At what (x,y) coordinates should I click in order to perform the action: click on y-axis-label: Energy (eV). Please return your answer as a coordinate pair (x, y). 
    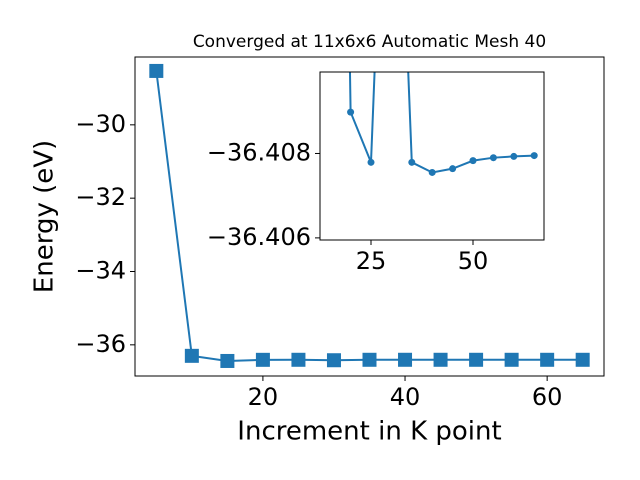
    Looking at the image, I should click on (45, 216).